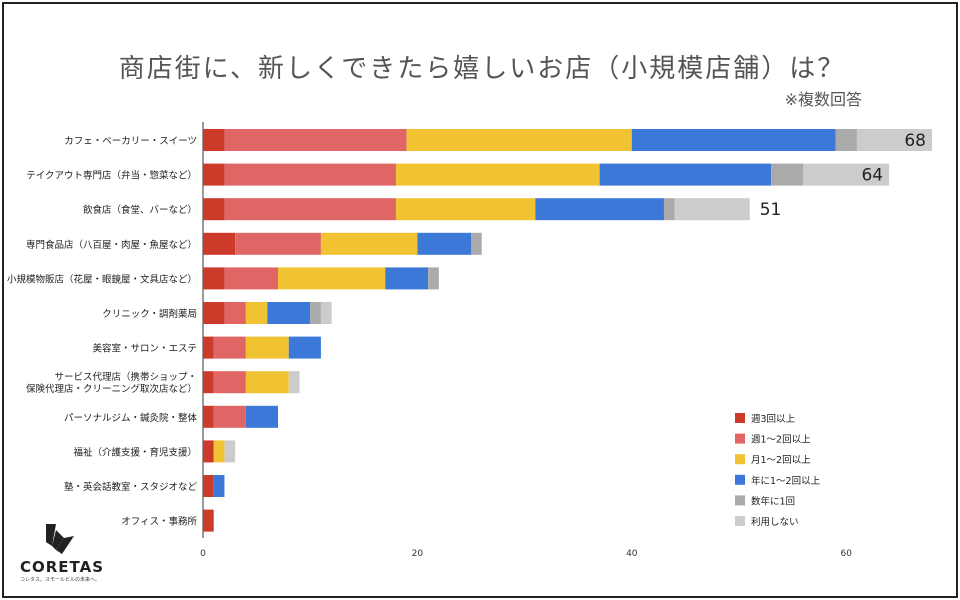 This screenshot has height=600, width=960. I want to click on category-label: 福祉（介護支援・育児支援）, so click(135, 452).